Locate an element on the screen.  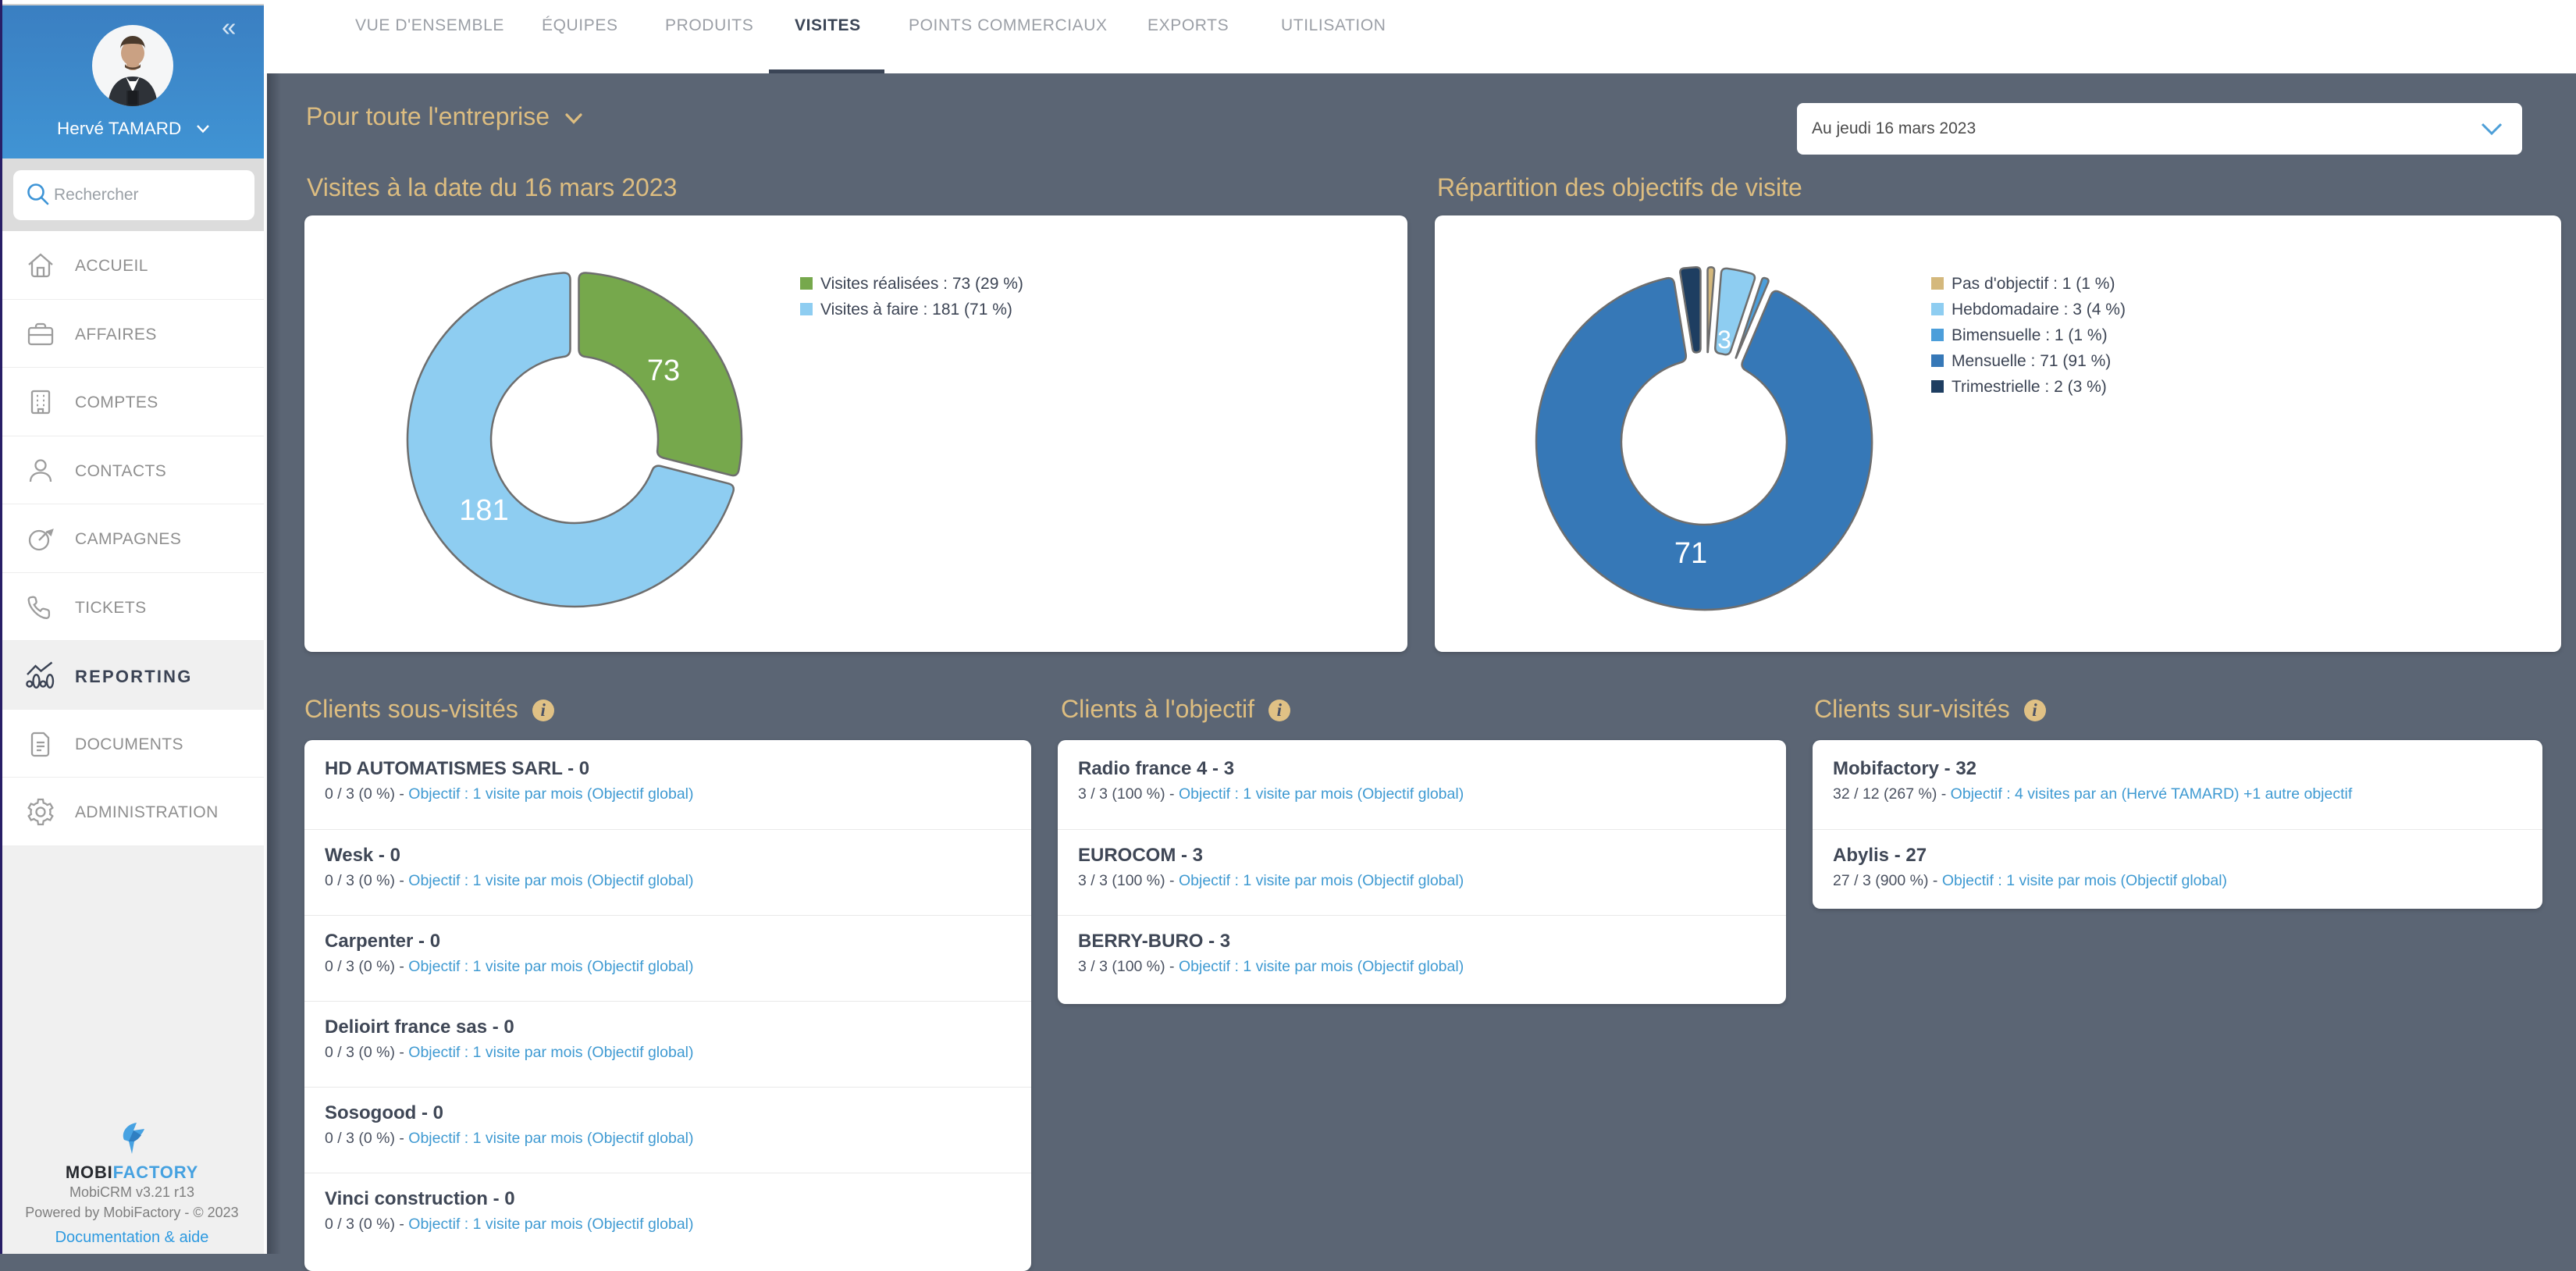
svg-text: 71 is located at coordinates (1690, 553).